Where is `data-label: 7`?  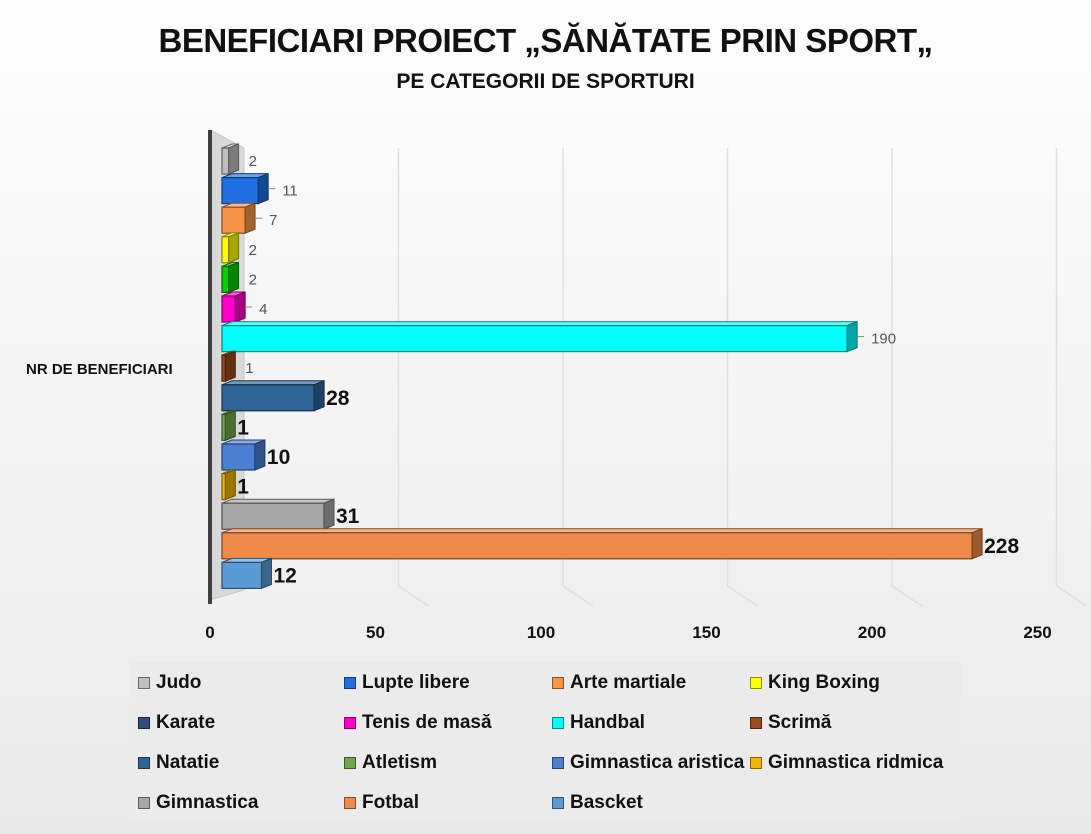 data-label: 7 is located at coordinates (273, 220).